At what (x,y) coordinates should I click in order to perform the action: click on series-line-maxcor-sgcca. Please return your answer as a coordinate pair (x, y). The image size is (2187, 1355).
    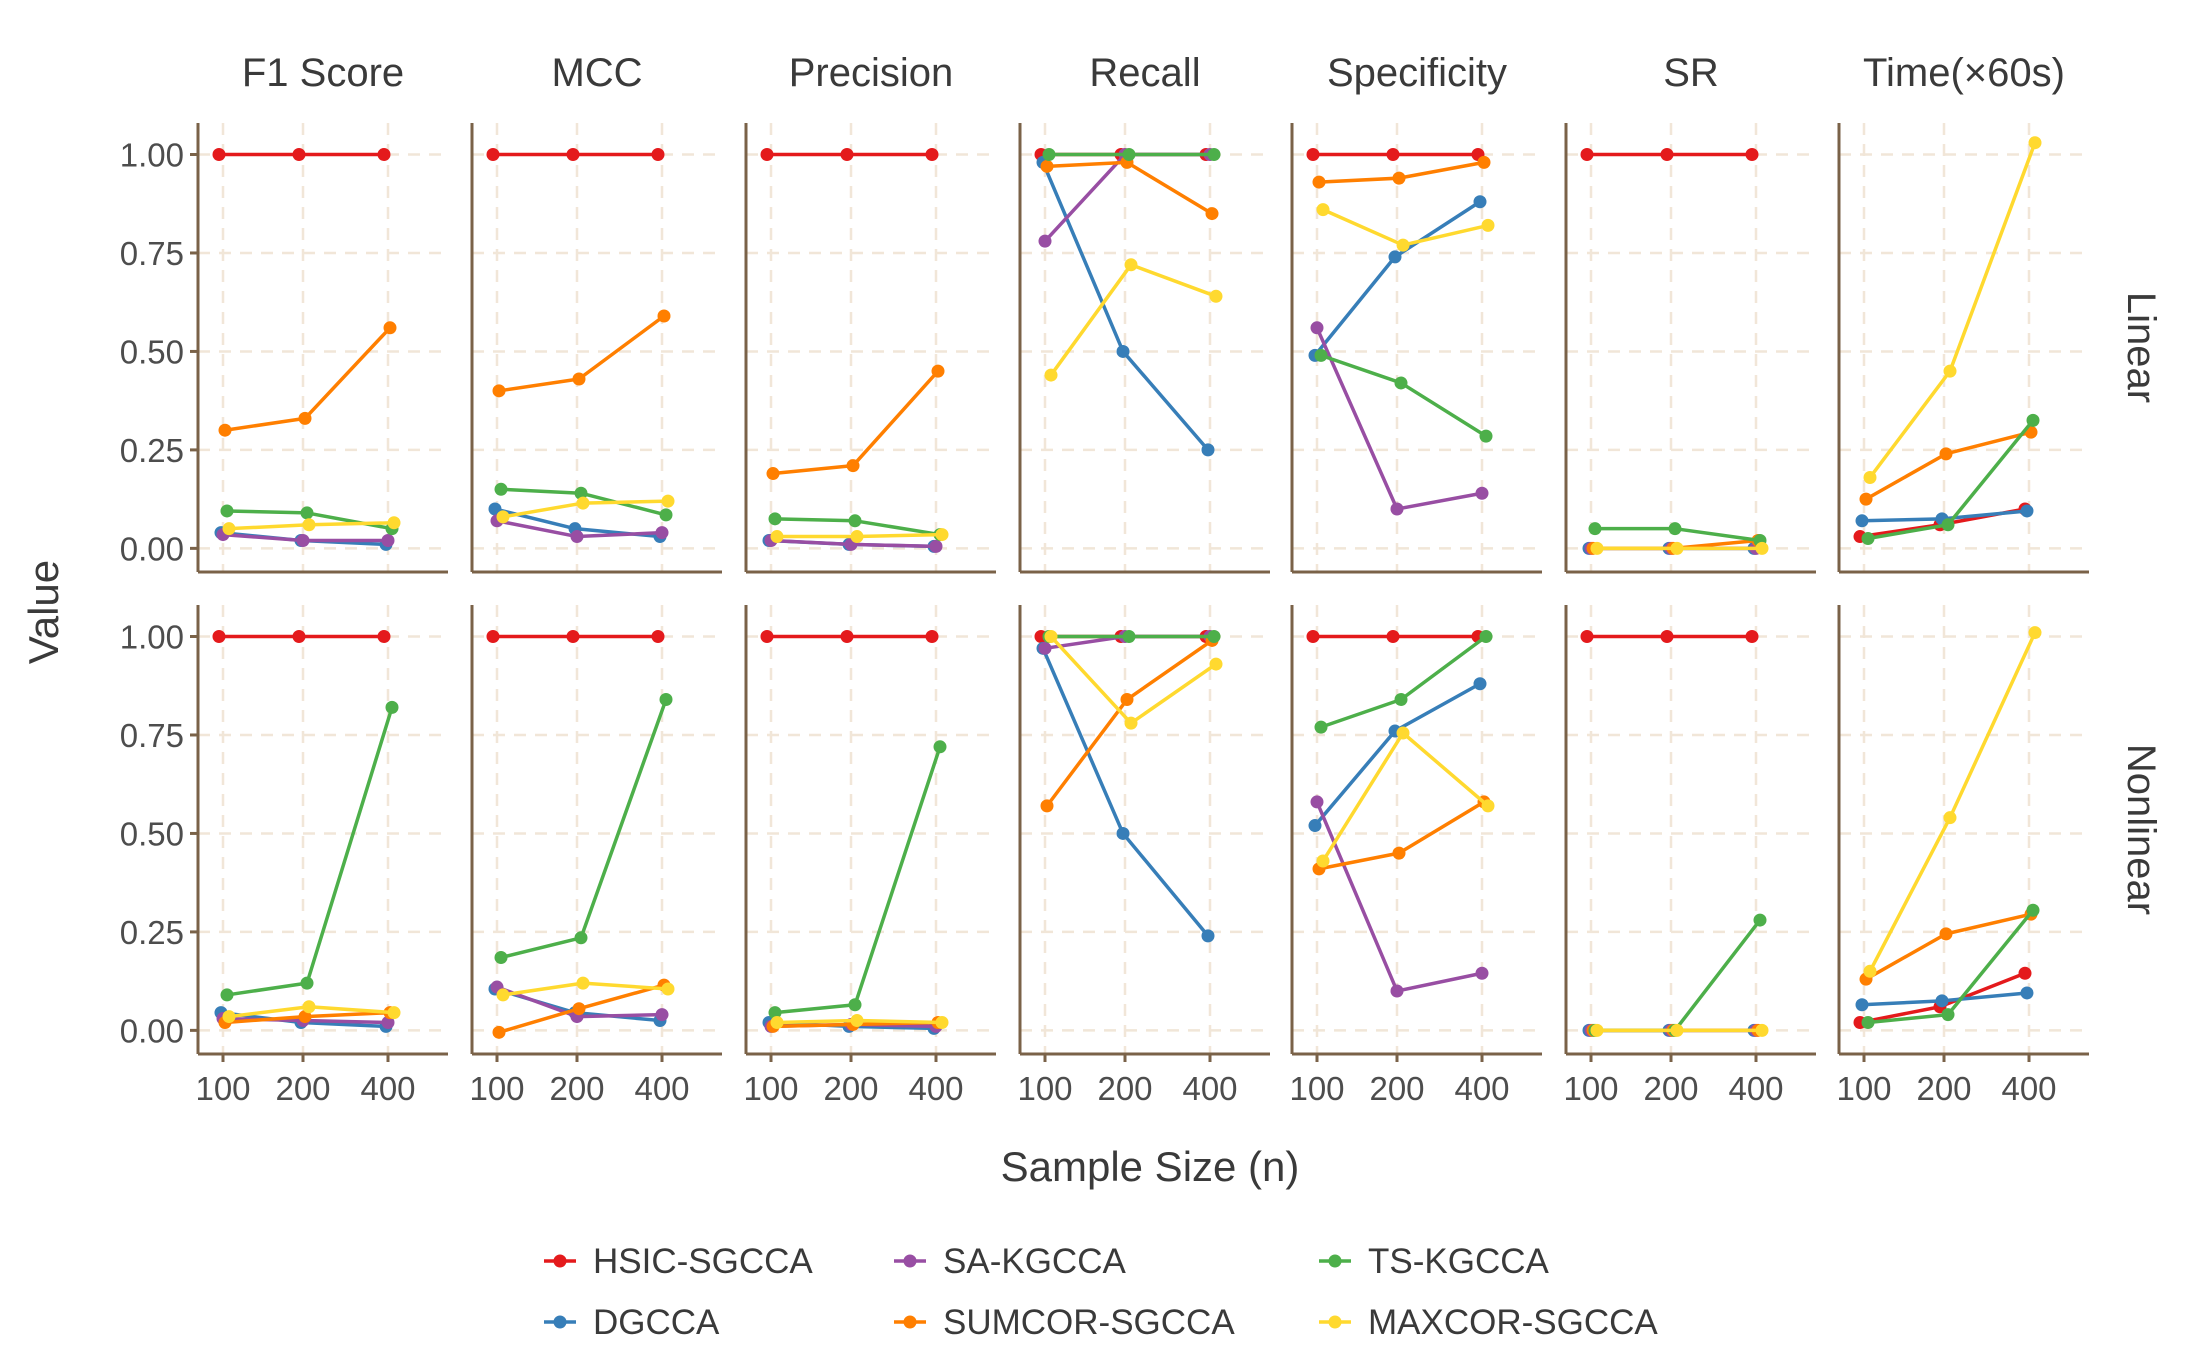
    Looking at the image, I should click on (1133, 680).